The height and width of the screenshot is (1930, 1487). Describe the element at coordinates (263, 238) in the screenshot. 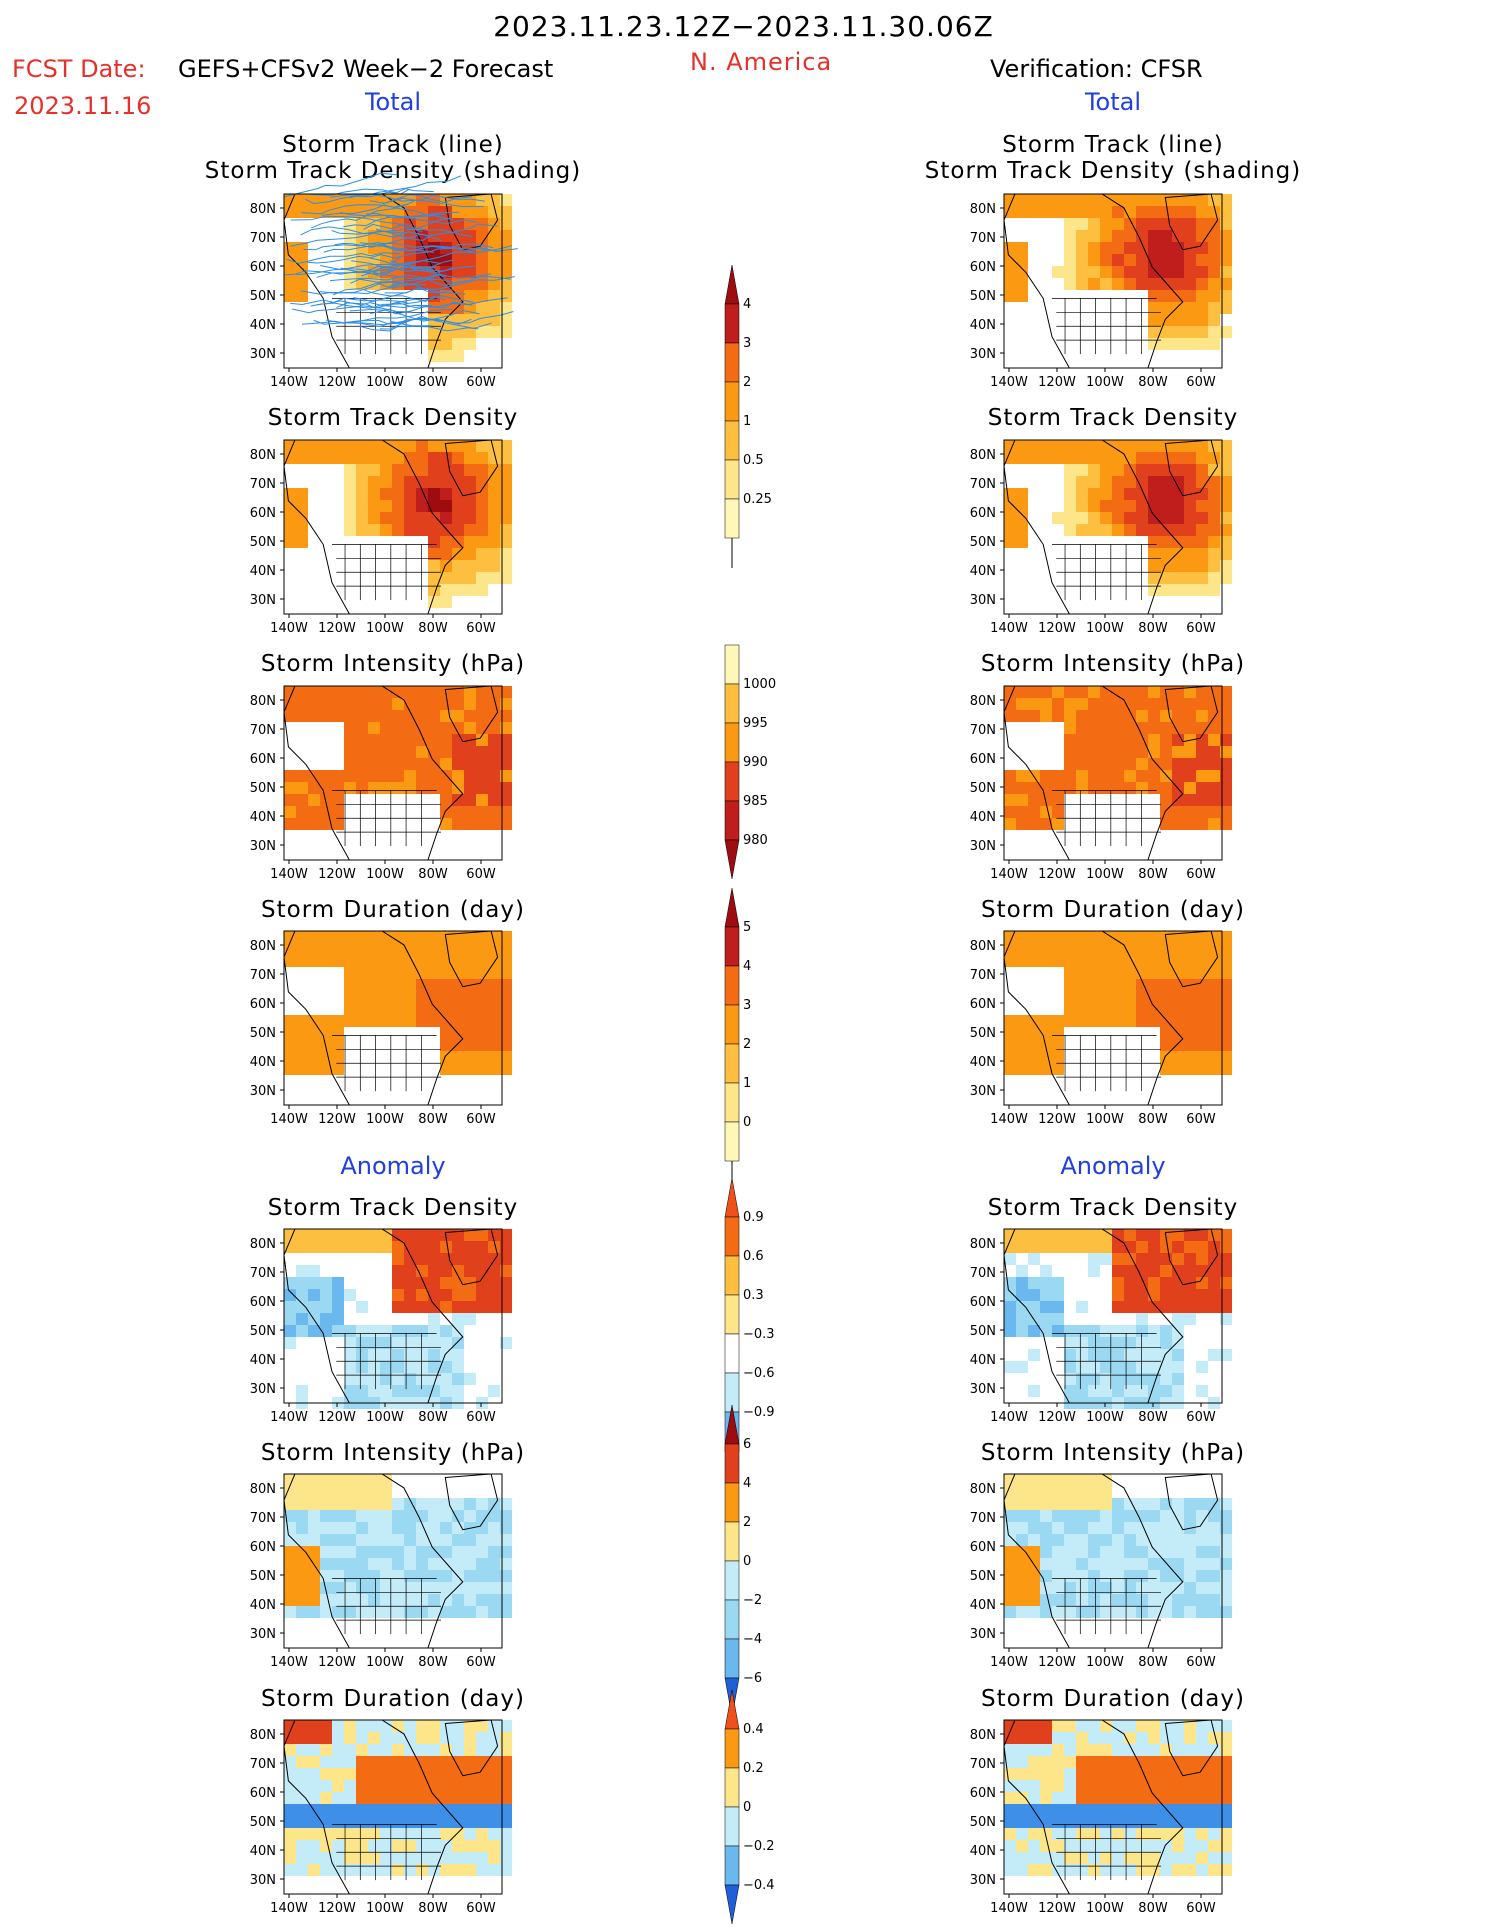

I see `lat-tick-label: 70N` at that location.